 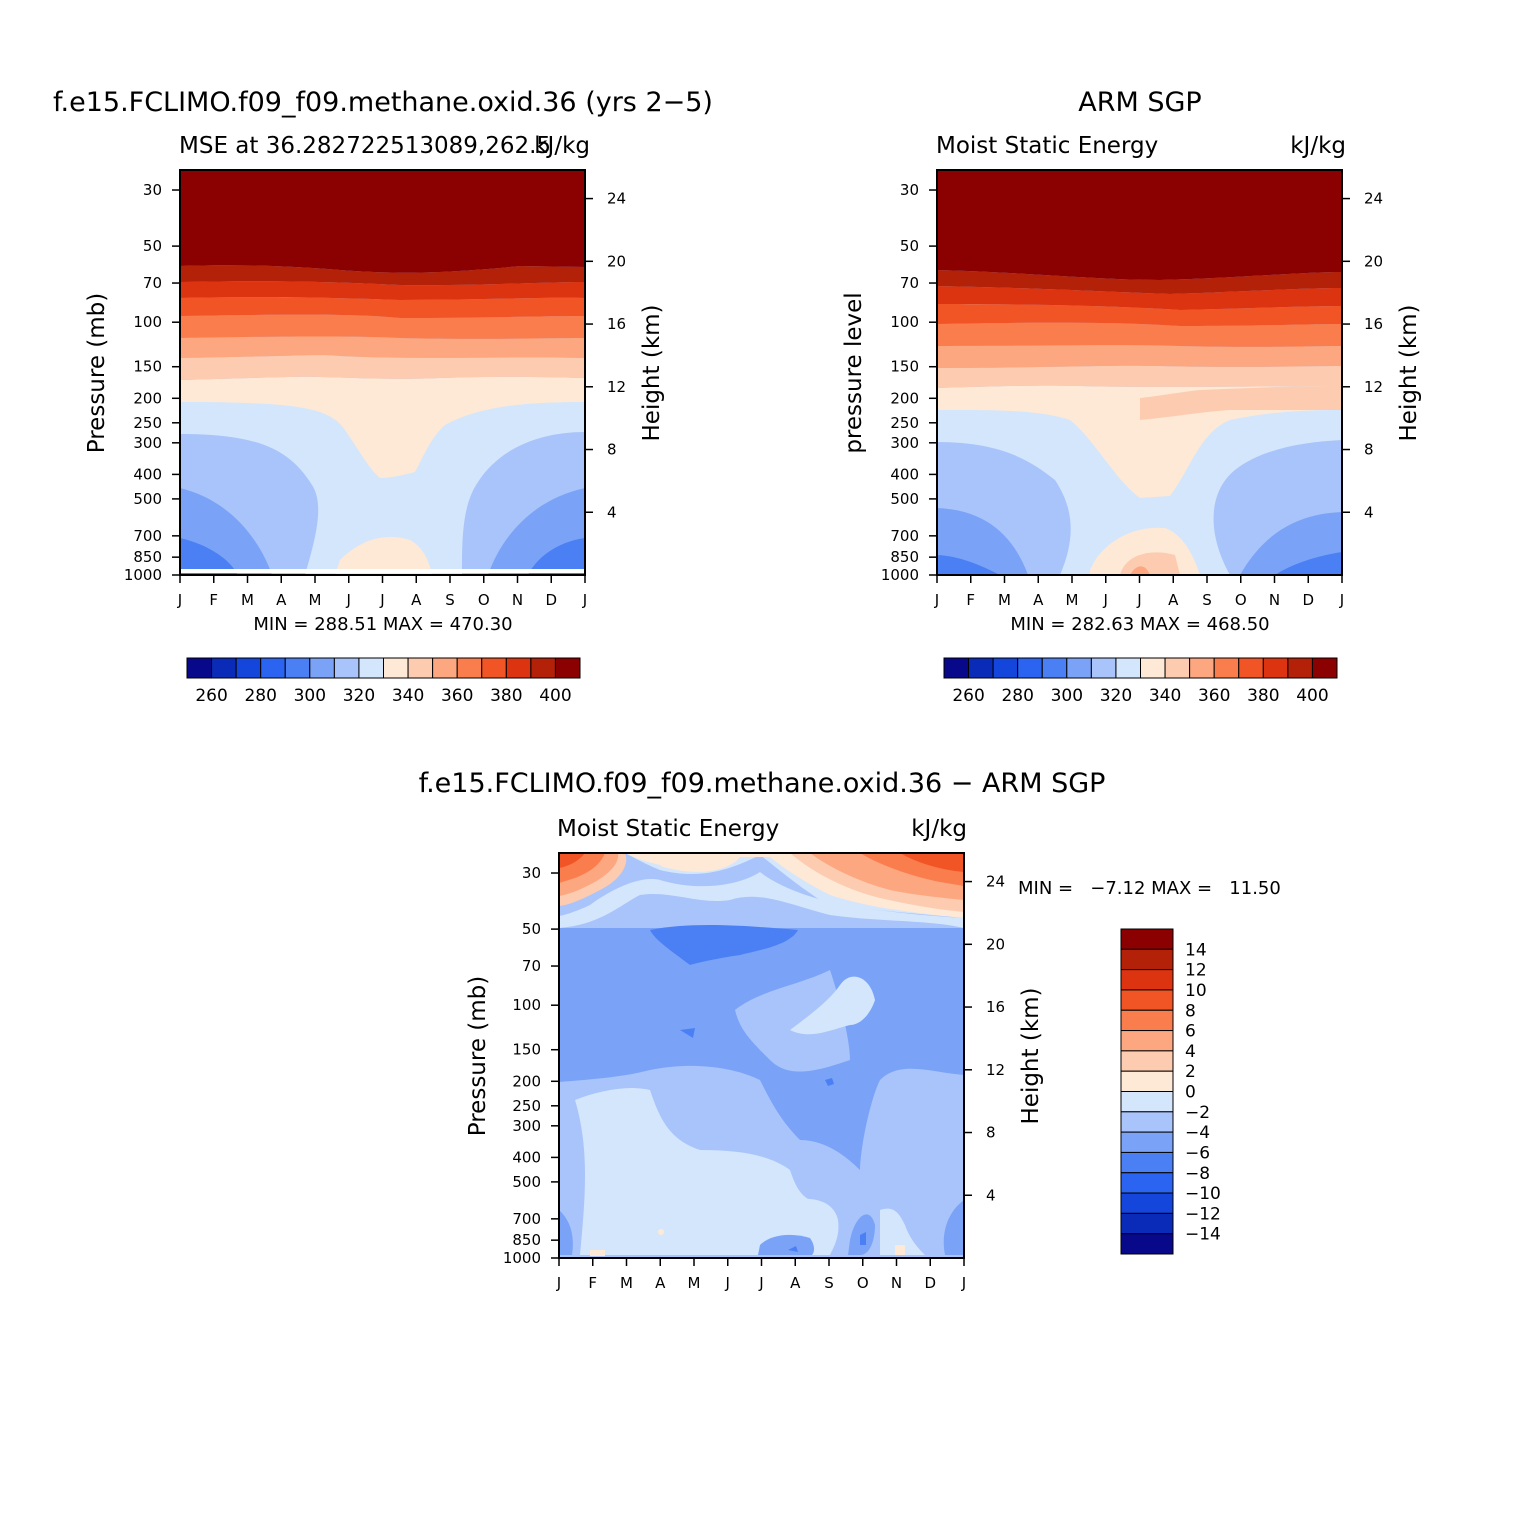 I want to click on colorbar-label: 260, so click(x=211, y=696).